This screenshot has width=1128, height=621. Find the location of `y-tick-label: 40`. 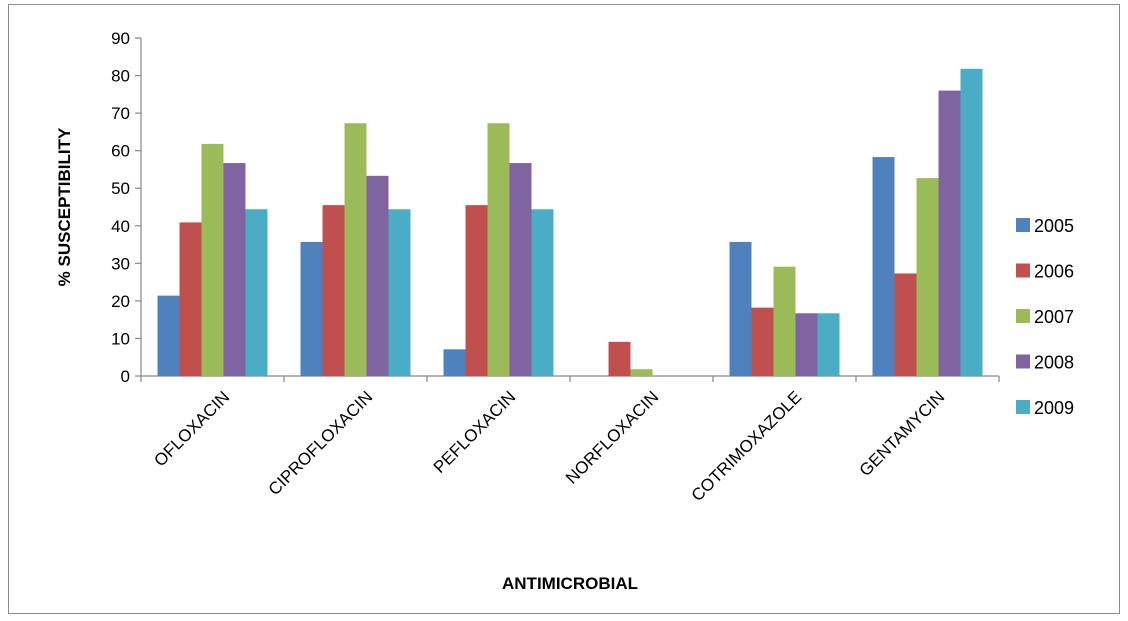

y-tick-label: 40 is located at coordinates (120, 226).